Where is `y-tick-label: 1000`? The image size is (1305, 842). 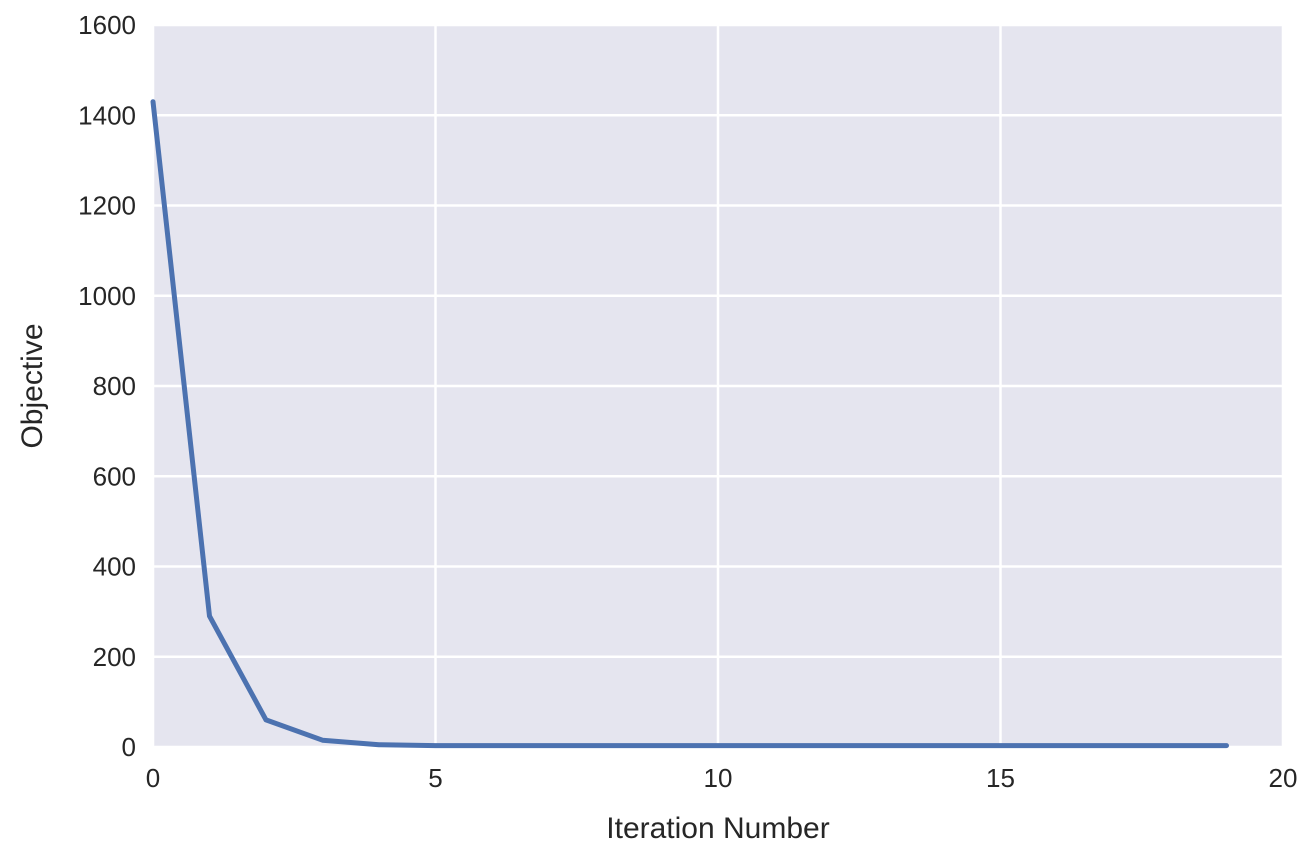 y-tick-label: 1000 is located at coordinates (107, 296).